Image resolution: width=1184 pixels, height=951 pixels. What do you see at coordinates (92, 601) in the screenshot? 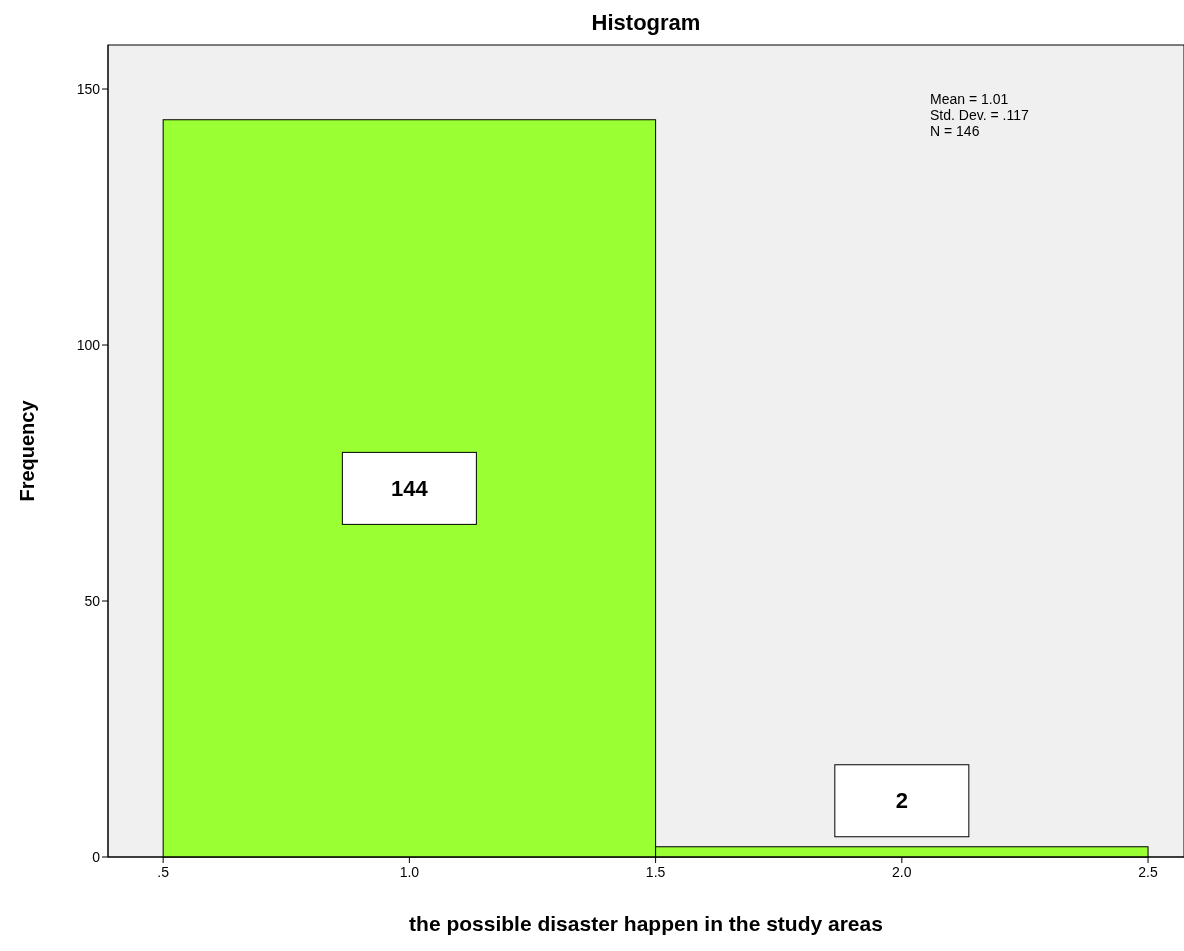
I see `y-tick-label: 50` at bounding box center [92, 601].